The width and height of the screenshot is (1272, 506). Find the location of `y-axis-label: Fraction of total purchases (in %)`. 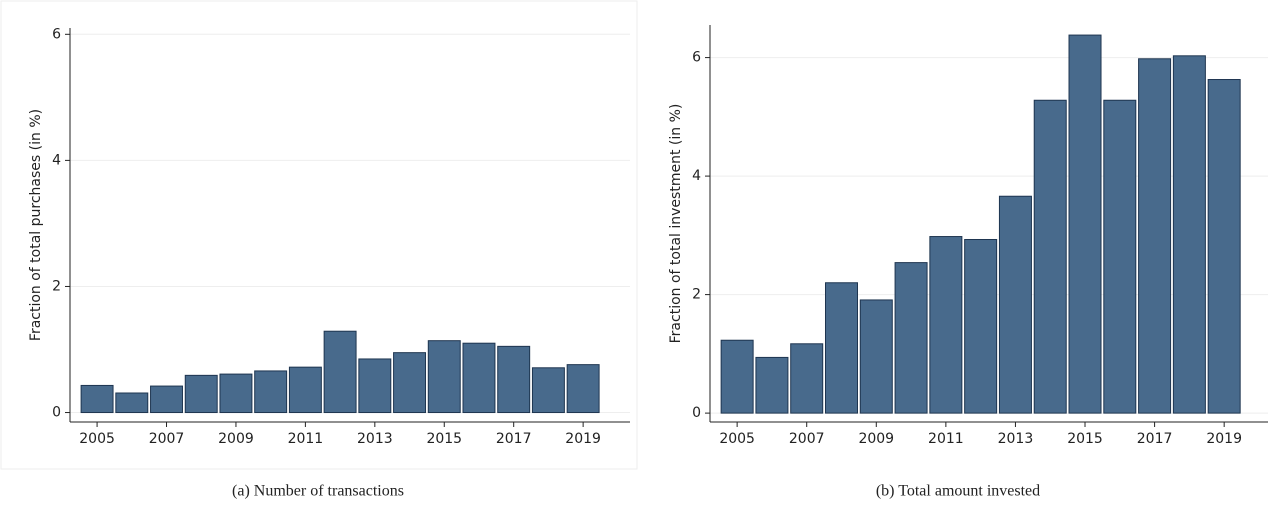

y-axis-label: Fraction of total purchases (in %) is located at coordinates (36, 225).